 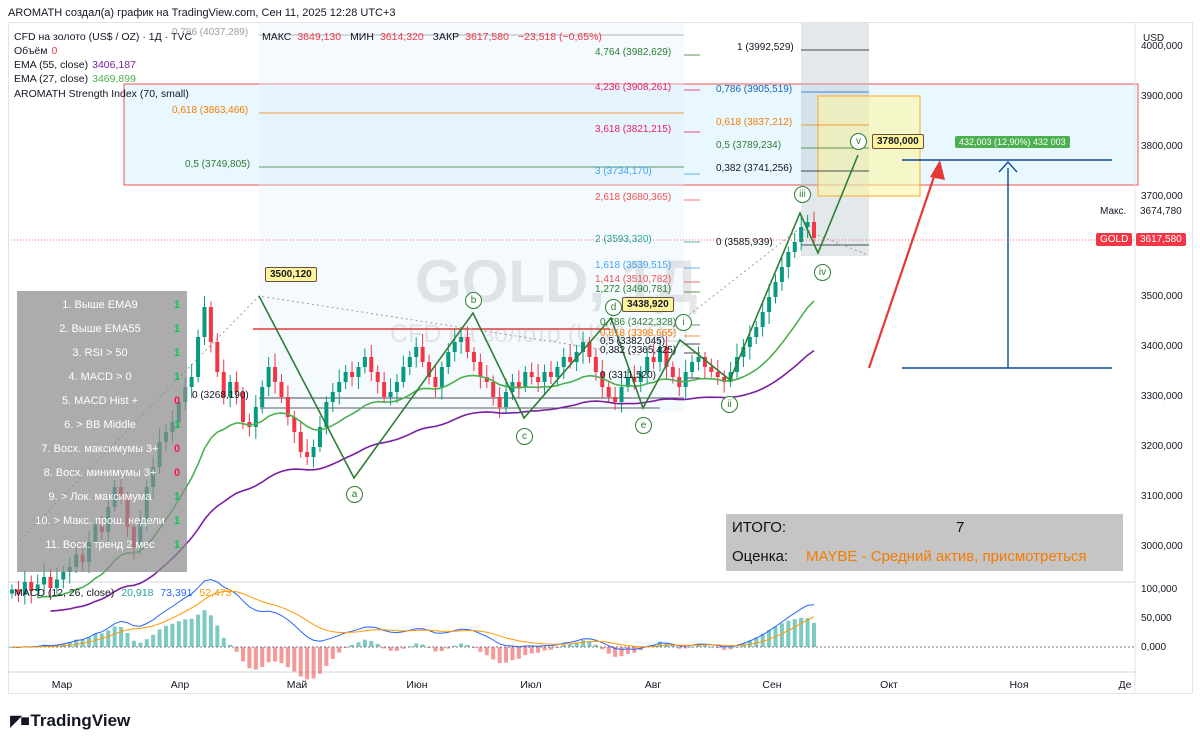 I want to click on checklist-row: 11. Восх. тренд 2 мес 1, so click(x=102, y=548).